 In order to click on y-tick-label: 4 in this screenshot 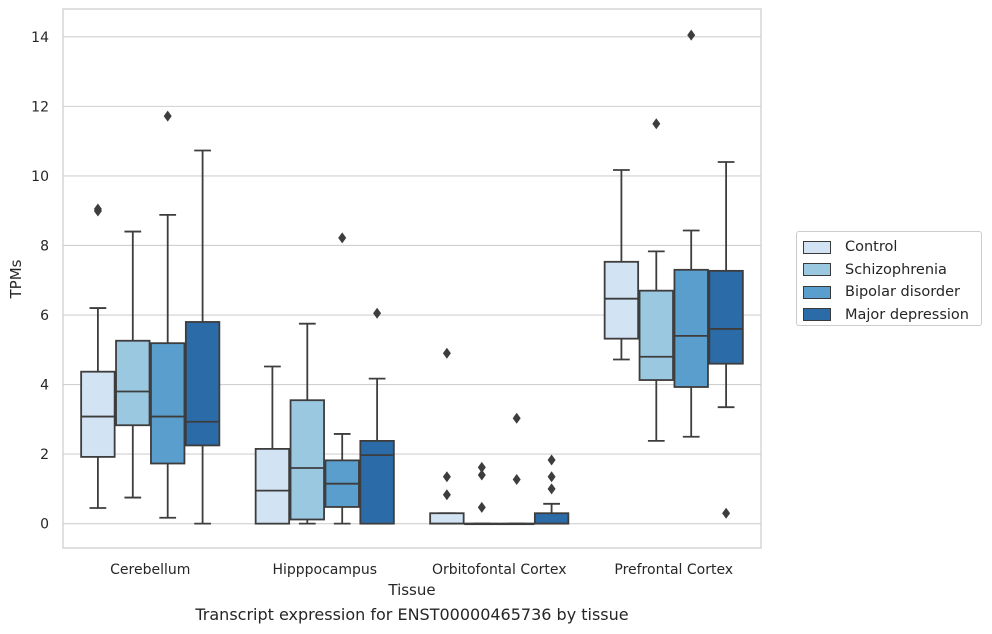, I will do `click(44, 386)`.